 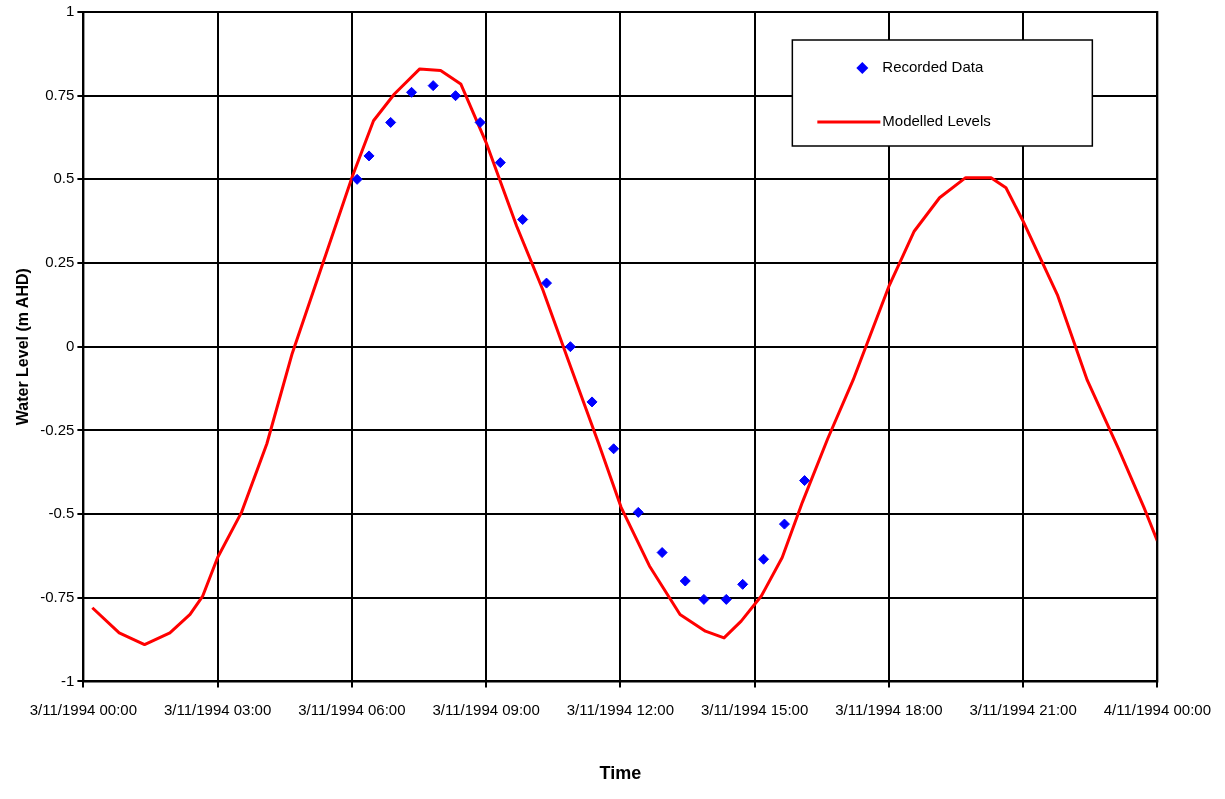 What do you see at coordinates (486, 709) in the screenshot?
I see `x-tick-label: 3/11/1994 09:00` at bounding box center [486, 709].